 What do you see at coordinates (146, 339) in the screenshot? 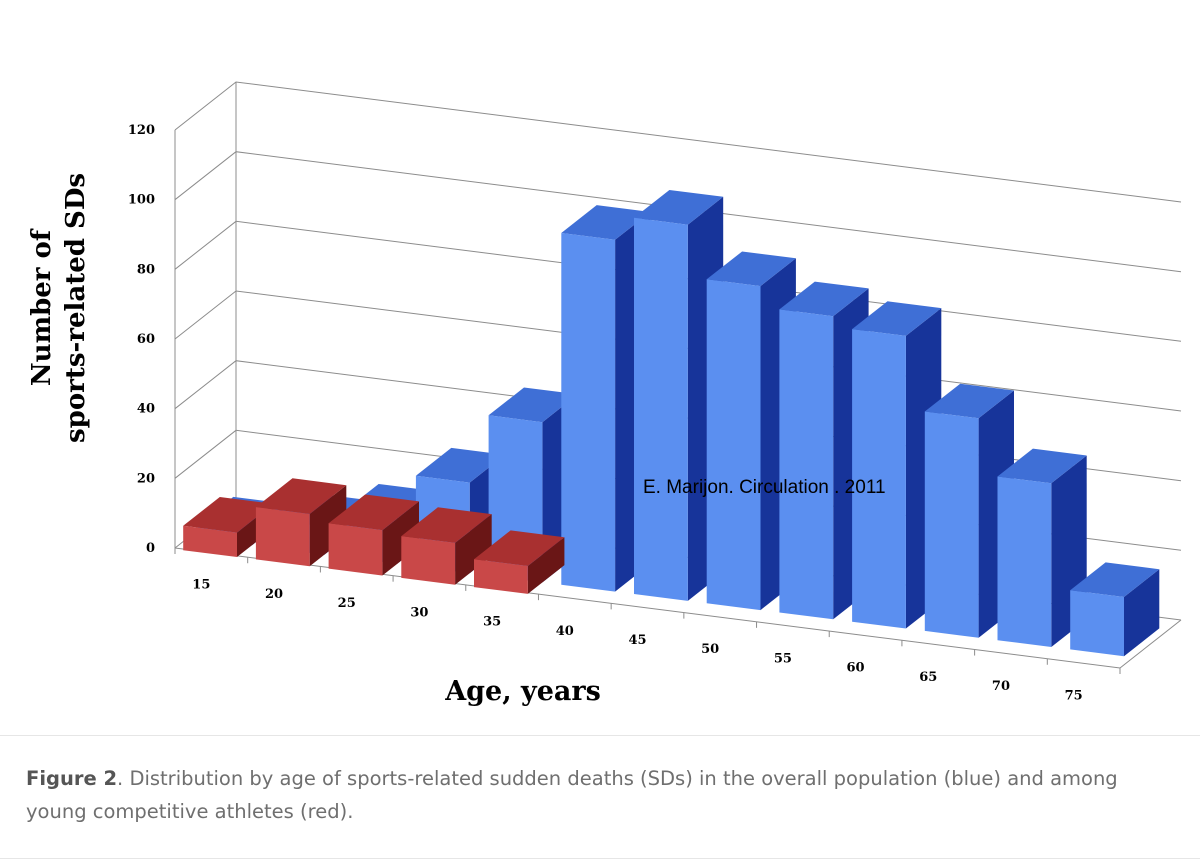
I see `y-tick-label: 60` at bounding box center [146, 339].